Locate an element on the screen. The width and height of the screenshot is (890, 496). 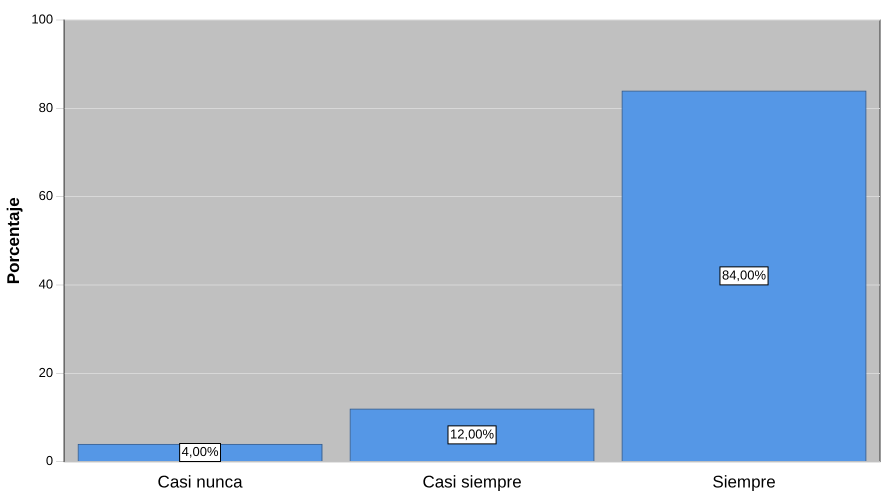
y-tick-label: 60 is located at coordinates (46, 196).